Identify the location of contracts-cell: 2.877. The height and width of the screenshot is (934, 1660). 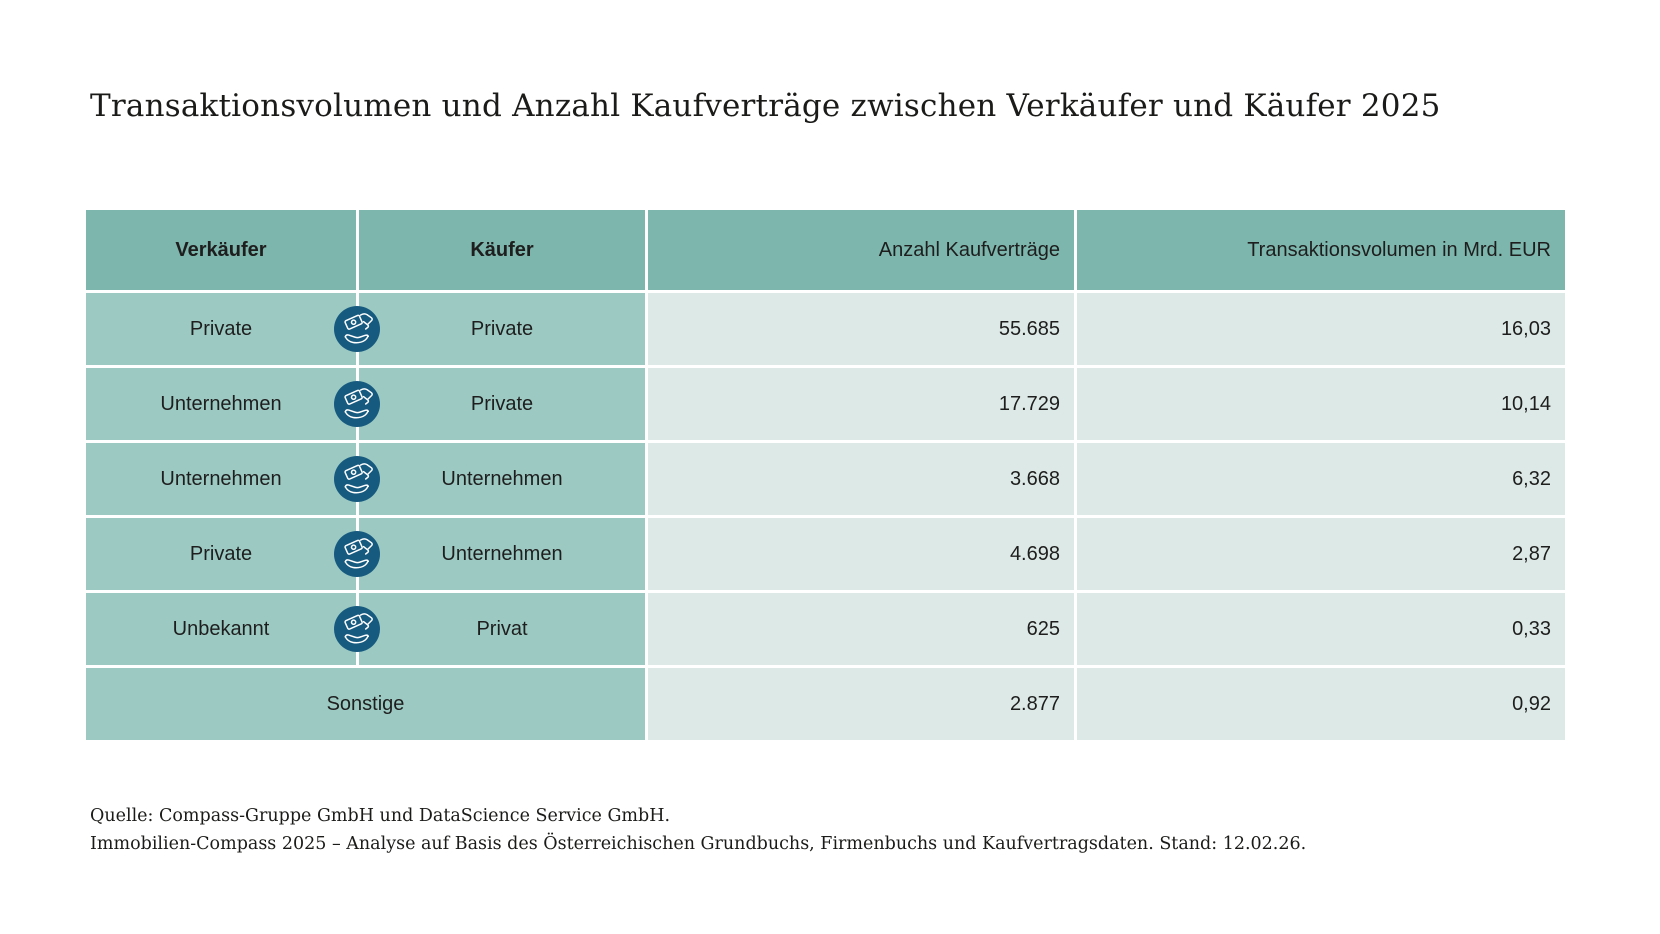
(861, 704).